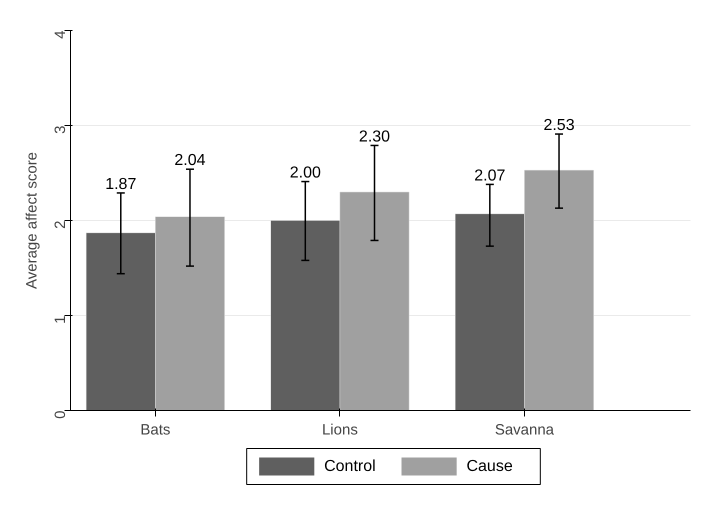 The height and width of the screenshot is (526, 726). What do you see at coordinates (340, 430) in the screenshot?
I see `x-tick-label: Lions` at bounding box center [340, 430].